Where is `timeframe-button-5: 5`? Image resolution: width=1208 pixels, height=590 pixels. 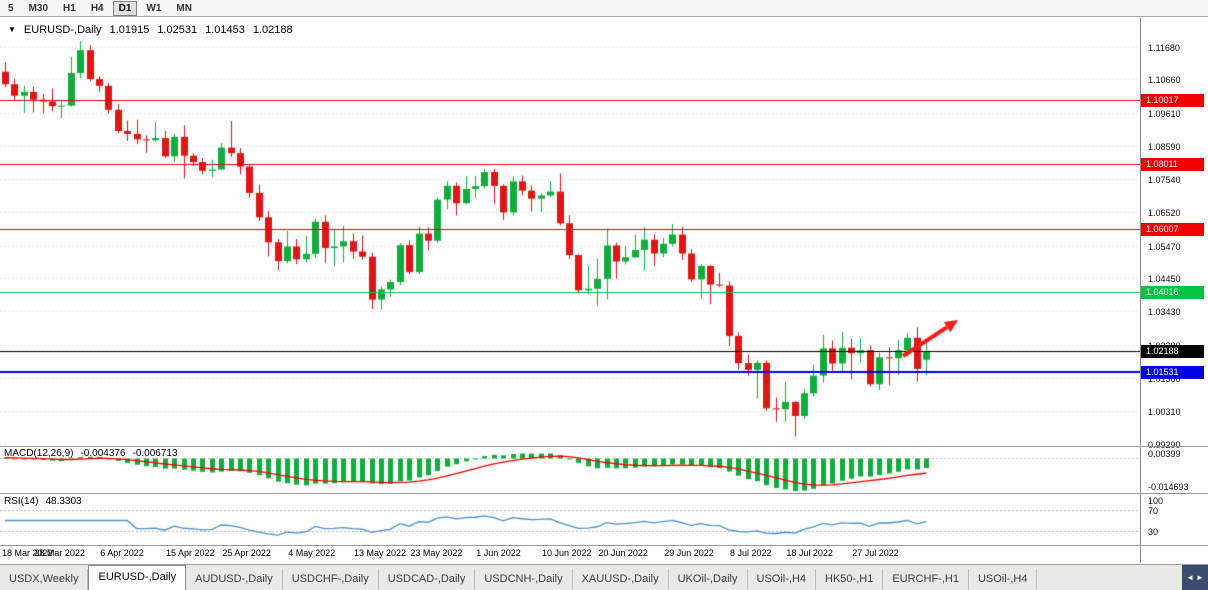
timeframe-button-5: 5 is located at coordinates (11, 8).